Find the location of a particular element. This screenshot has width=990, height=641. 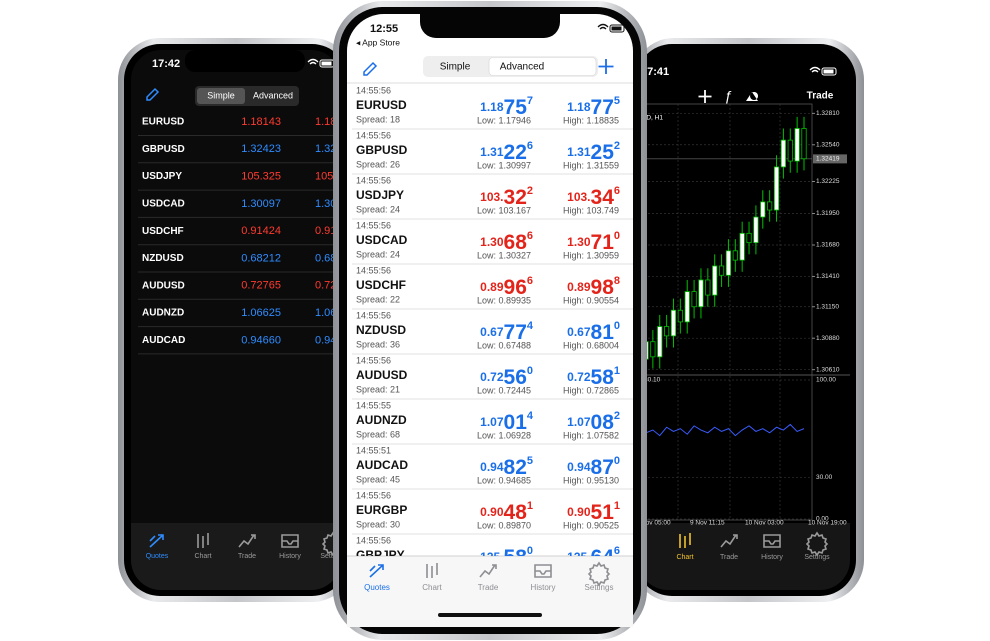

indicator-tick-label: 100.00 is located at coordinates (826, 380).